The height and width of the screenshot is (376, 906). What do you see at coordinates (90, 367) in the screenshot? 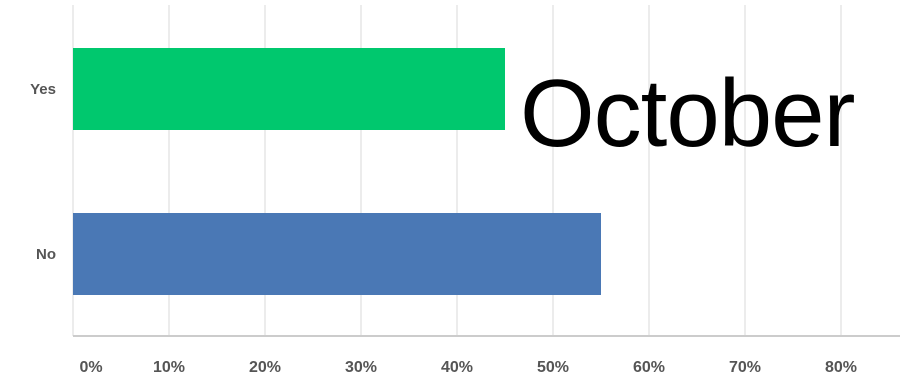
I see `x-tick-label-0: 0%` at bounding box center [90, 367].